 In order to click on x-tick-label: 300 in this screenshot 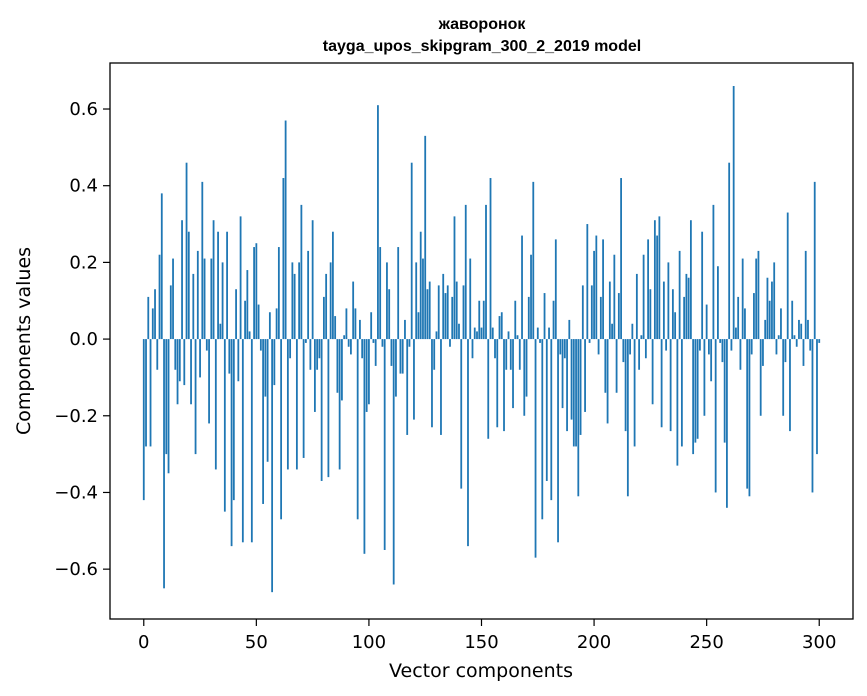, I will do `click(819, 642)`.